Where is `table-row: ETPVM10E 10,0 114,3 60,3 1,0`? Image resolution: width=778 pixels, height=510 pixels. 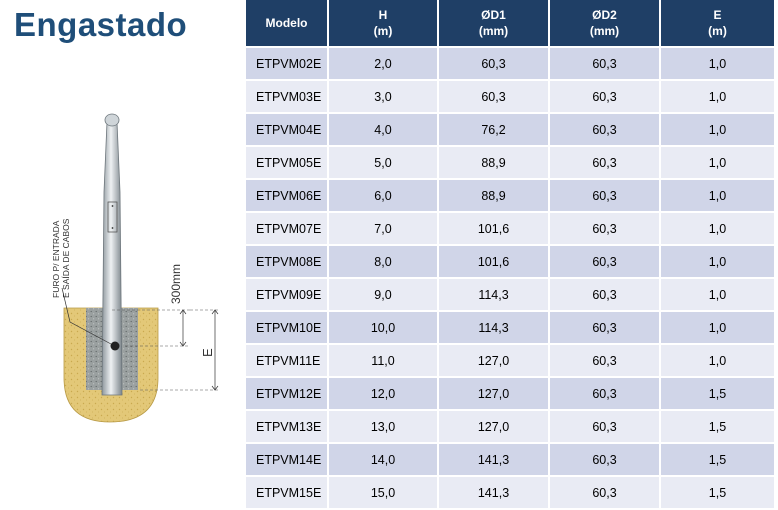
table-row: ETPVM10E 10,0 114,3 60,3 1,0 is located at coordinates (510, 327).